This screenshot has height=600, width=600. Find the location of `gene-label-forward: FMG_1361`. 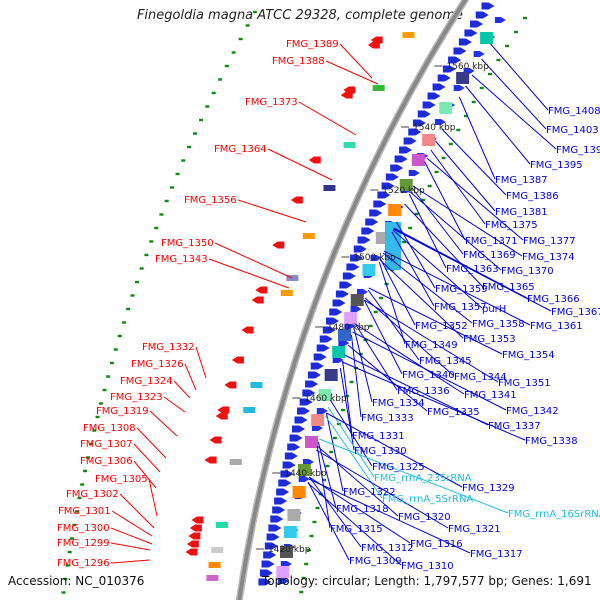

gene-label-forward: FMG_1361 is located at coordinates (556, 326).